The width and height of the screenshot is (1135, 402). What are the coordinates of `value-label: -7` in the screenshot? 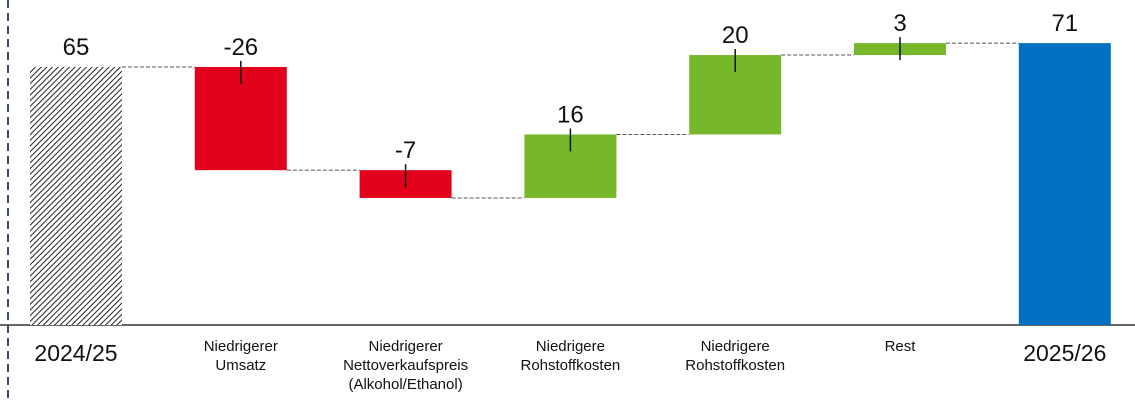 It's located at (405, 150).